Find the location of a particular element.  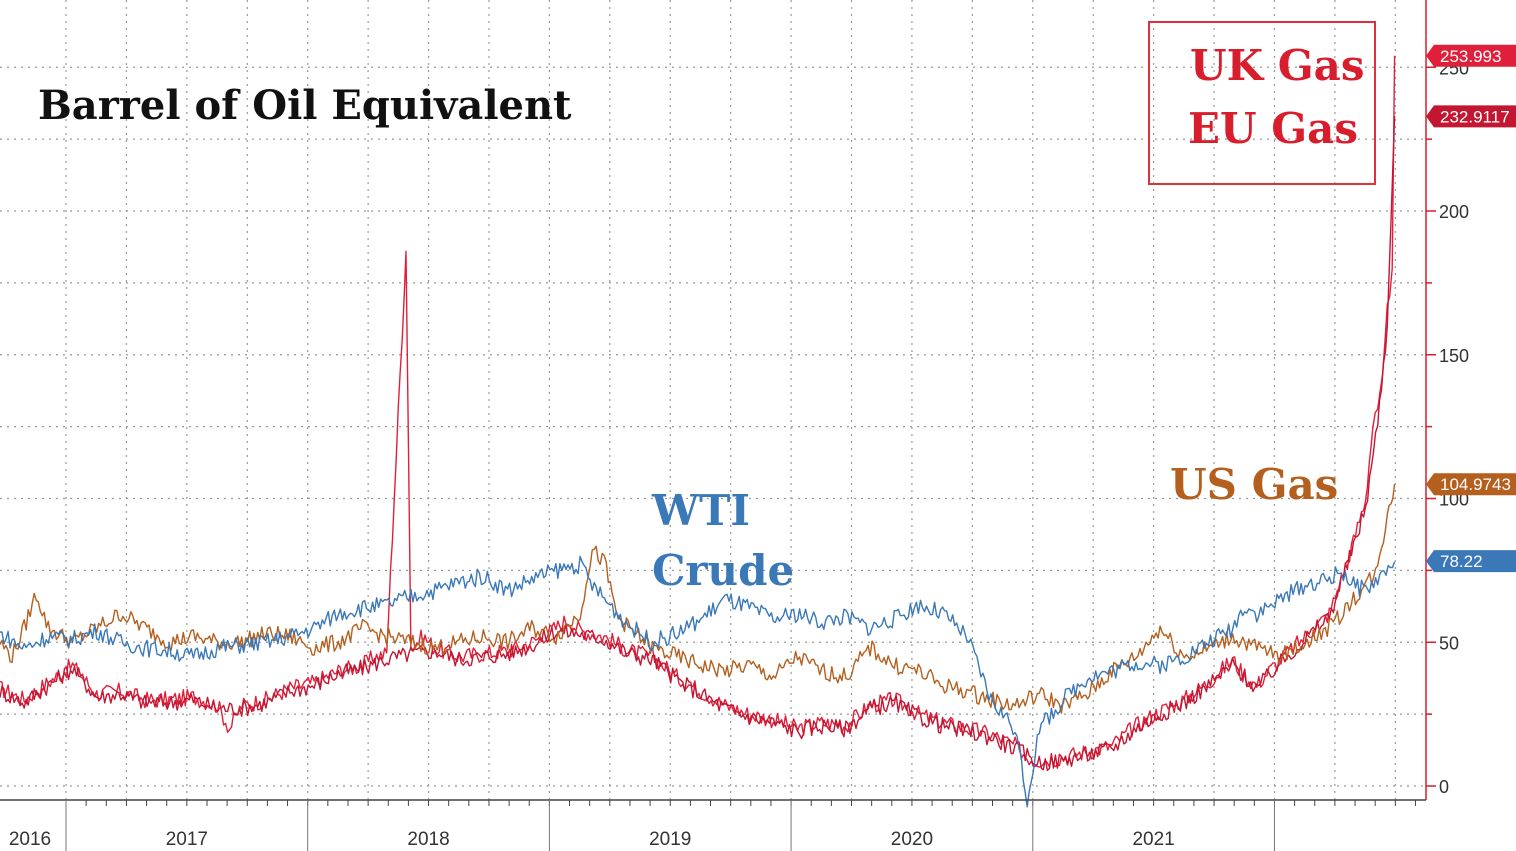

annotation-eu-gas: EU Gas is located at coordinates (1273, 128).